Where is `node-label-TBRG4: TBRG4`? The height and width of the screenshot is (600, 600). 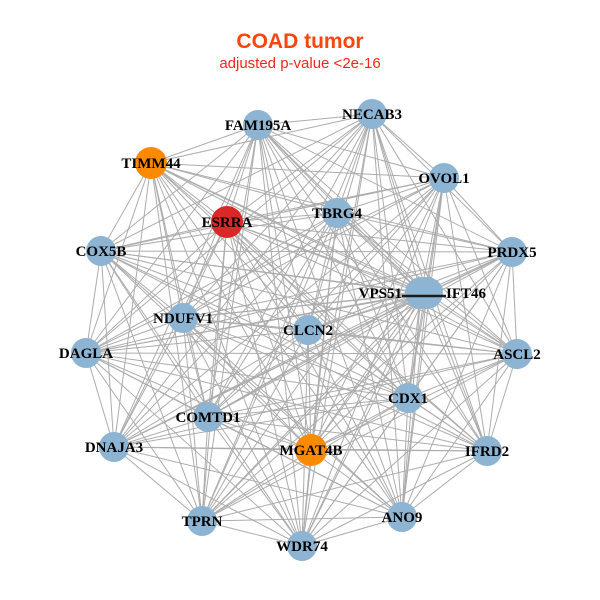 node-label-TBRG4: TBRG4 is located at coordinates (337, 214).